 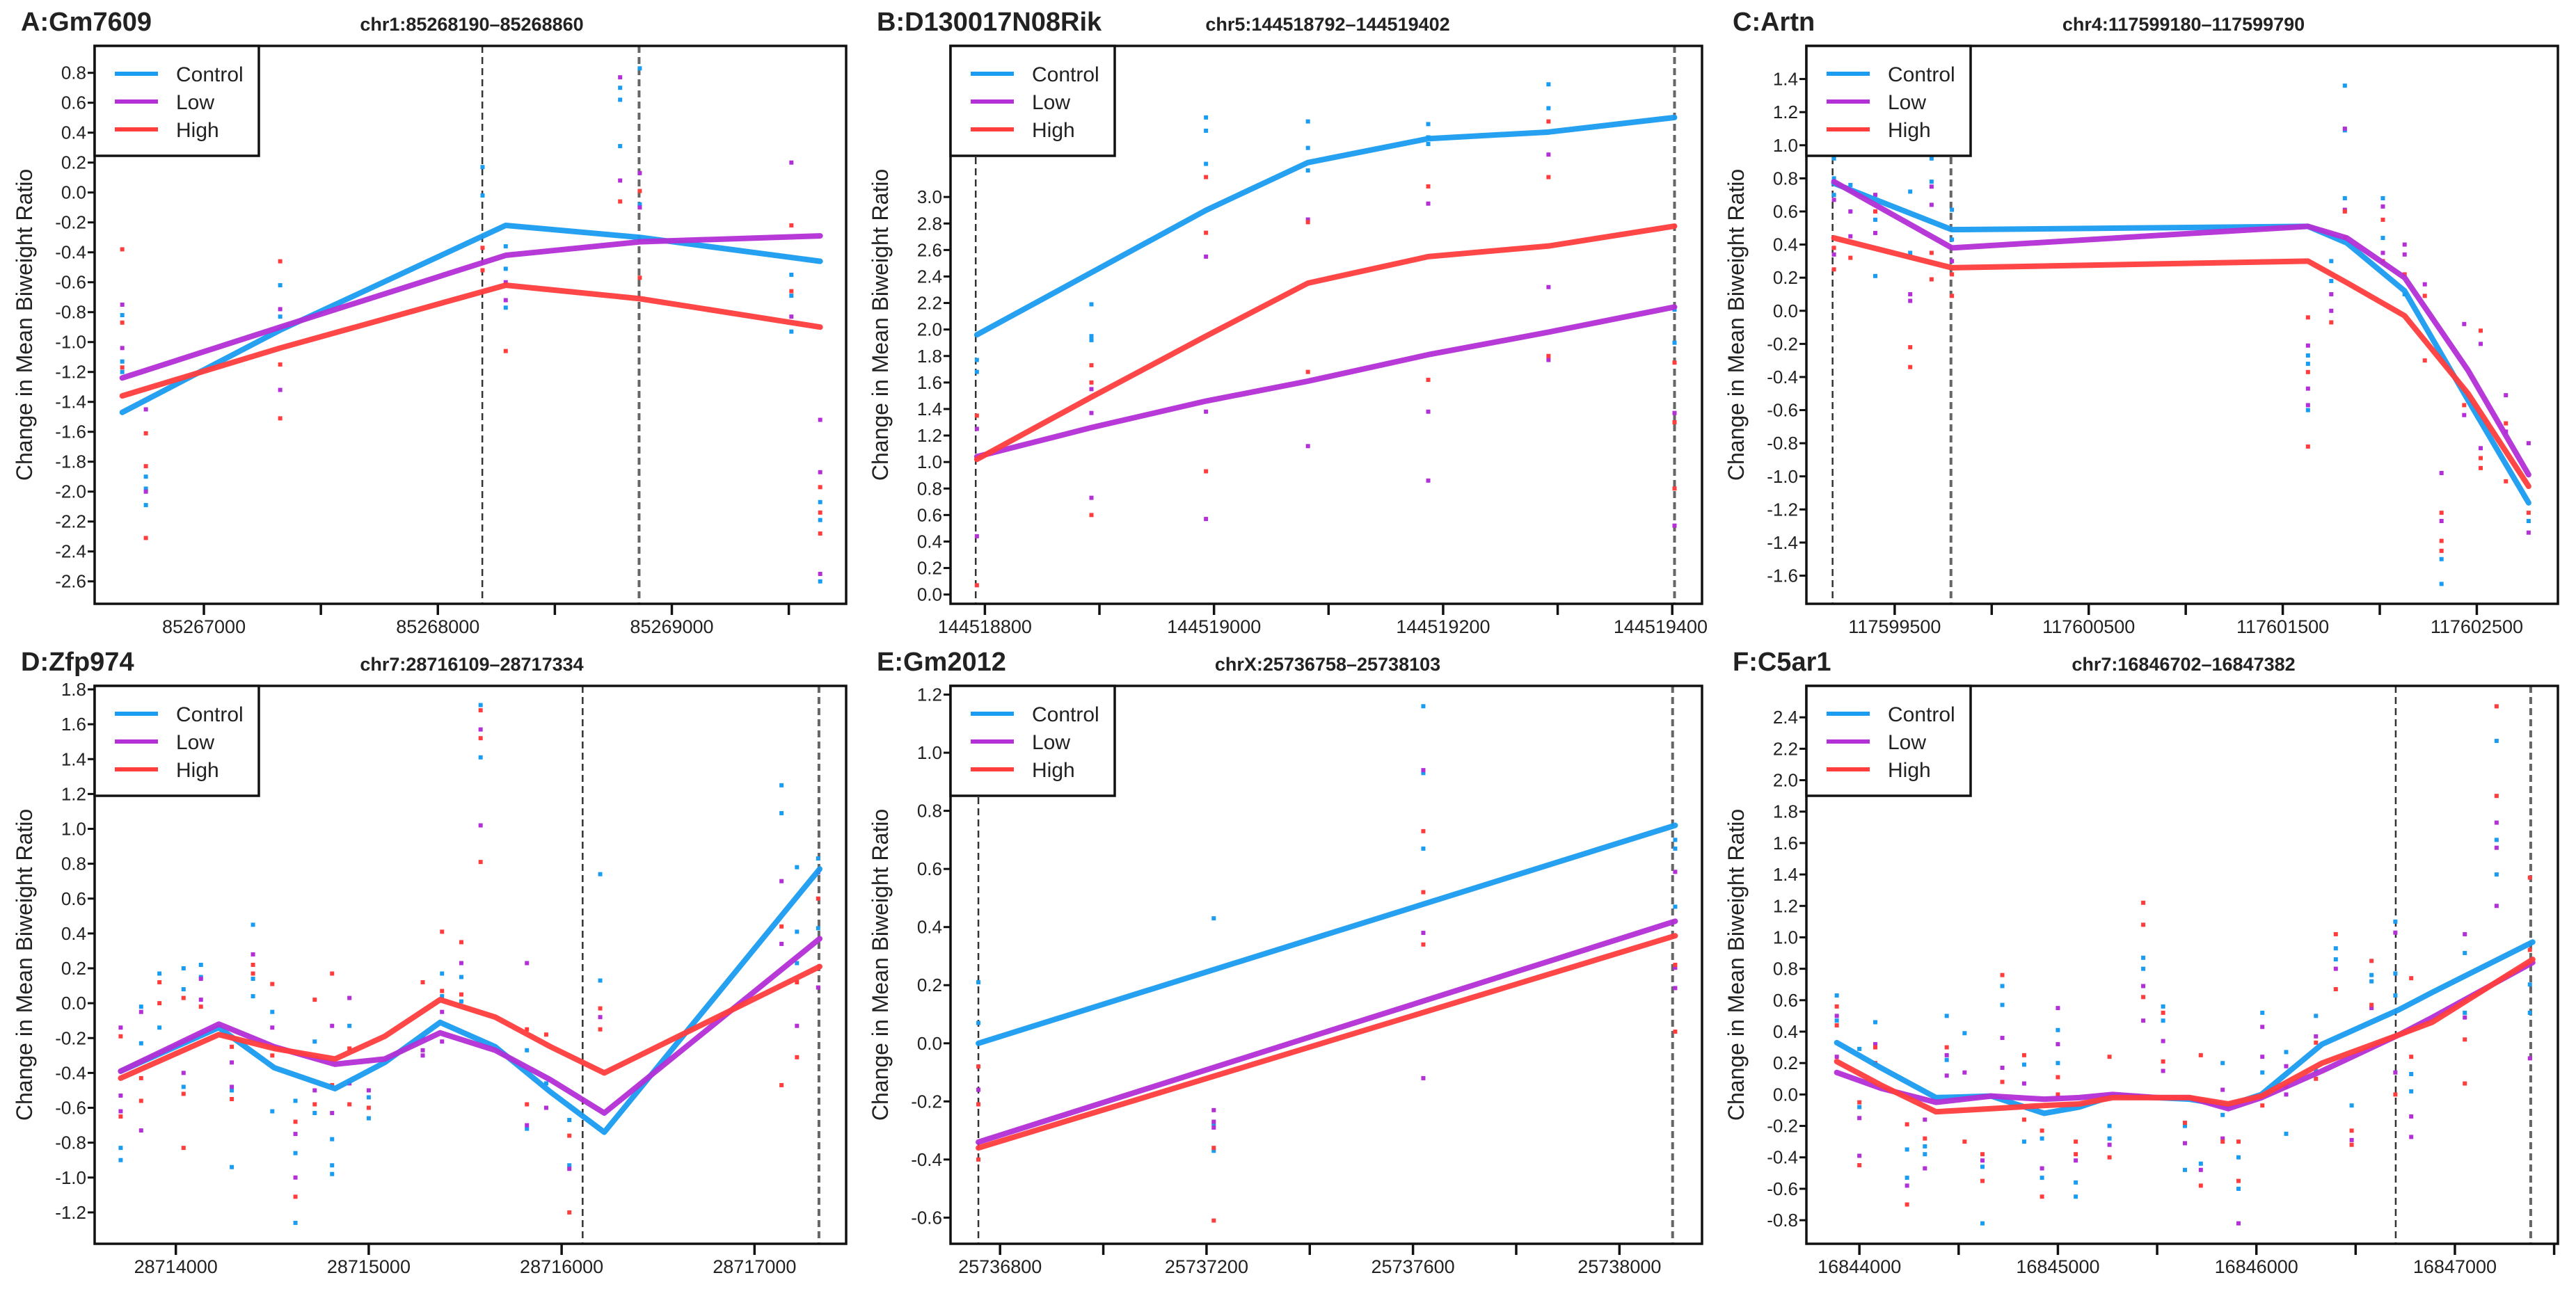 What do you see at coordinates (1785, 145) in the screenshot?
I see `y-tick-label: 1.0` at bounding box center [1785, 145].